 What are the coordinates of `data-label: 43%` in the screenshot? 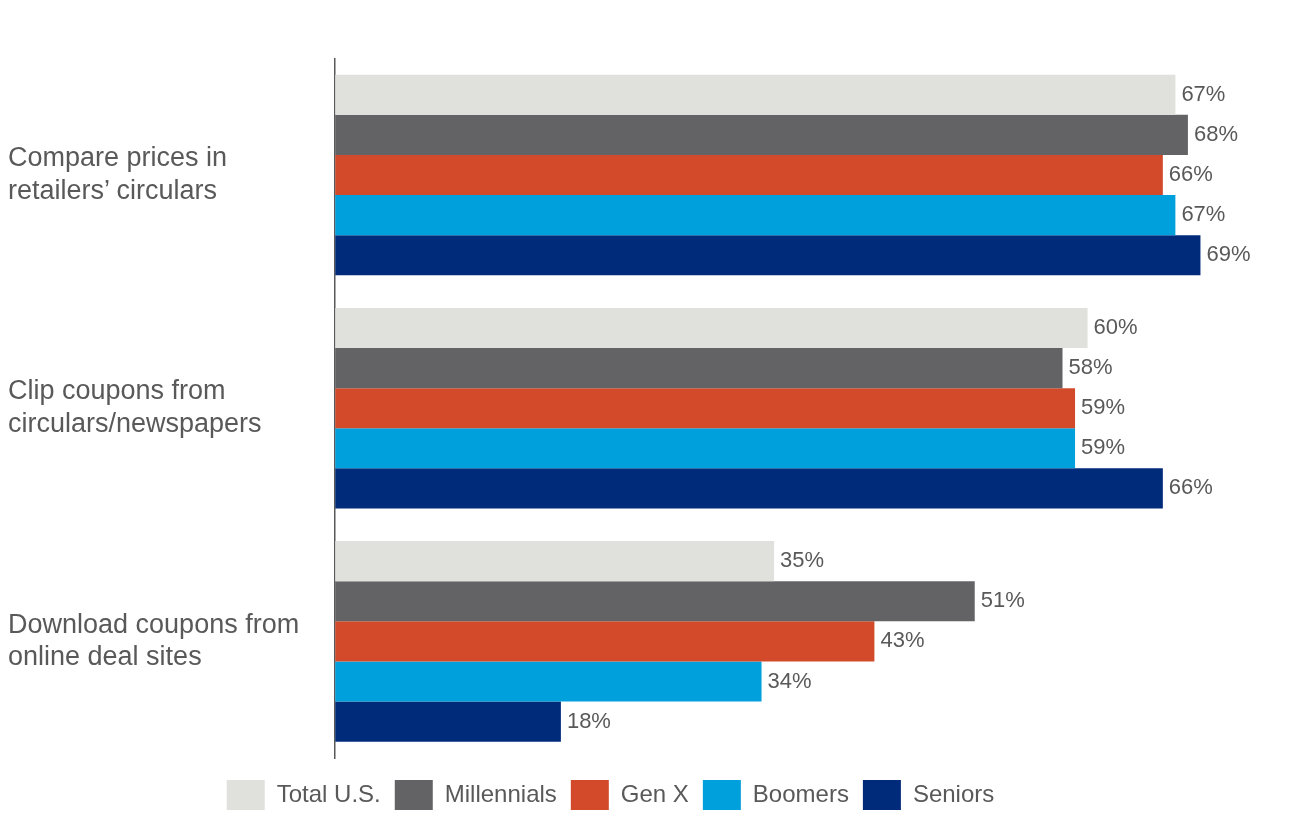 It's located at (902, 640).